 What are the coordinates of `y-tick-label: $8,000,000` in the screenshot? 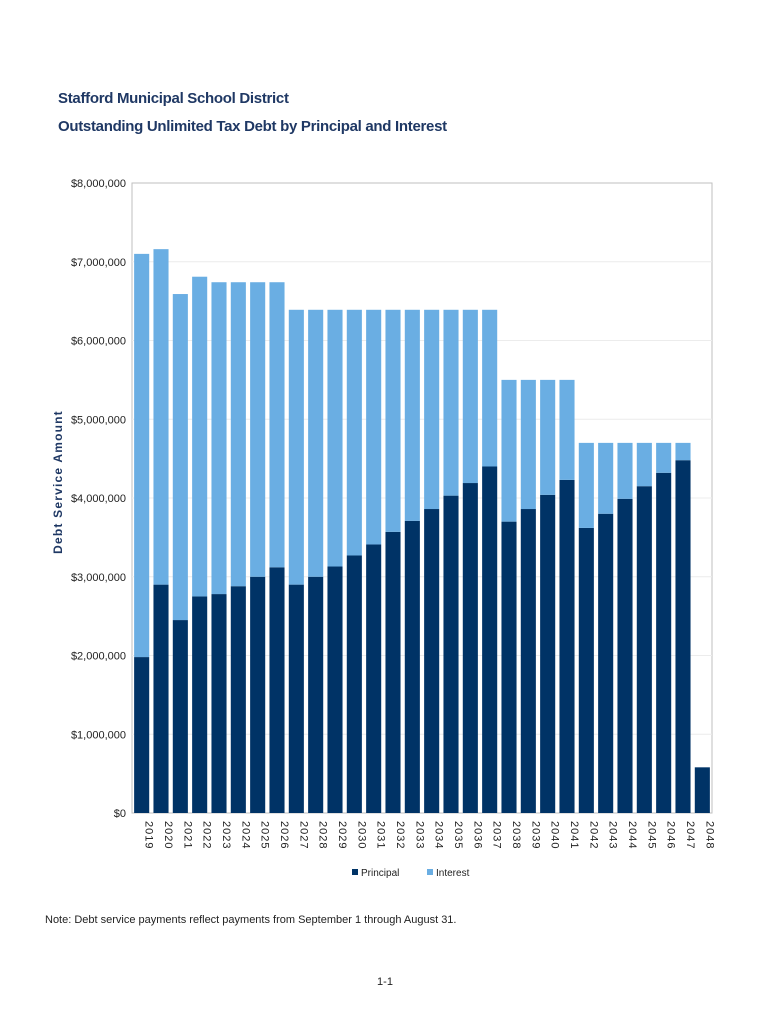 It's located at (98, 184).